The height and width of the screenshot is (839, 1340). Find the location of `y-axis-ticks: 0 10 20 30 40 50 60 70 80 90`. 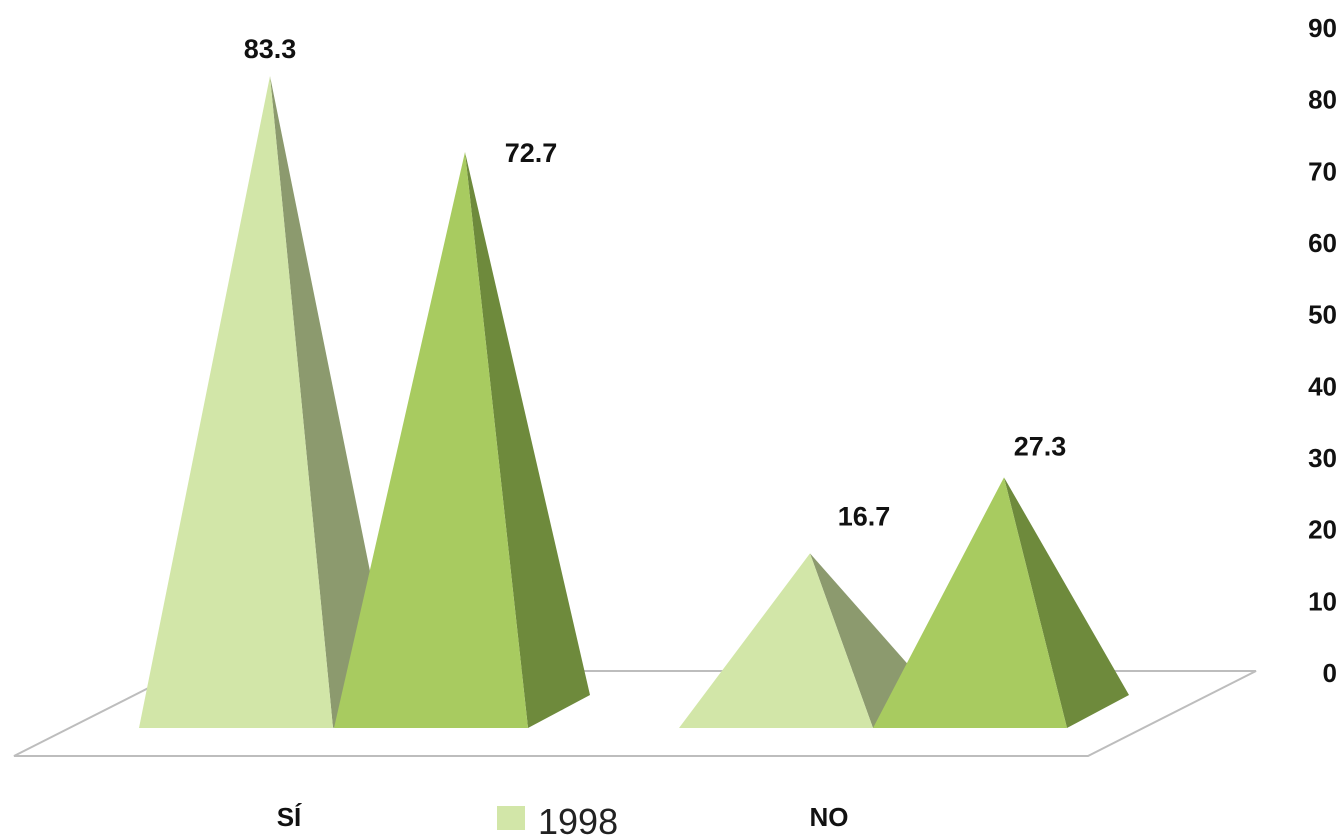

y-axis-ticks: 0 10 20 30 40 50 60 70 80 90 is located at coordinates (1322, 350).